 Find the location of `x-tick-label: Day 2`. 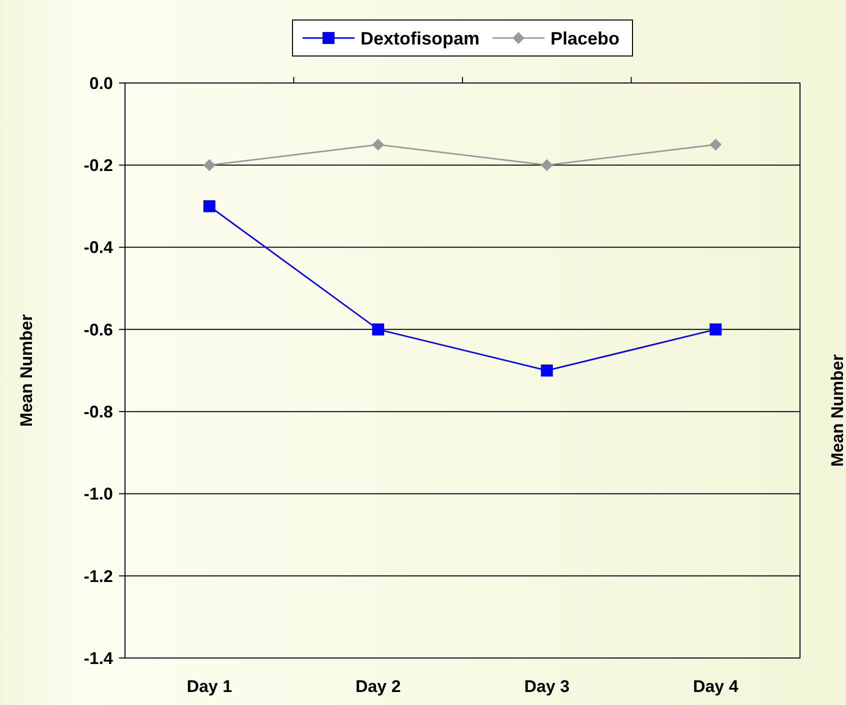

x-tick-label: Day 2 is located at coordinates (378, 686).